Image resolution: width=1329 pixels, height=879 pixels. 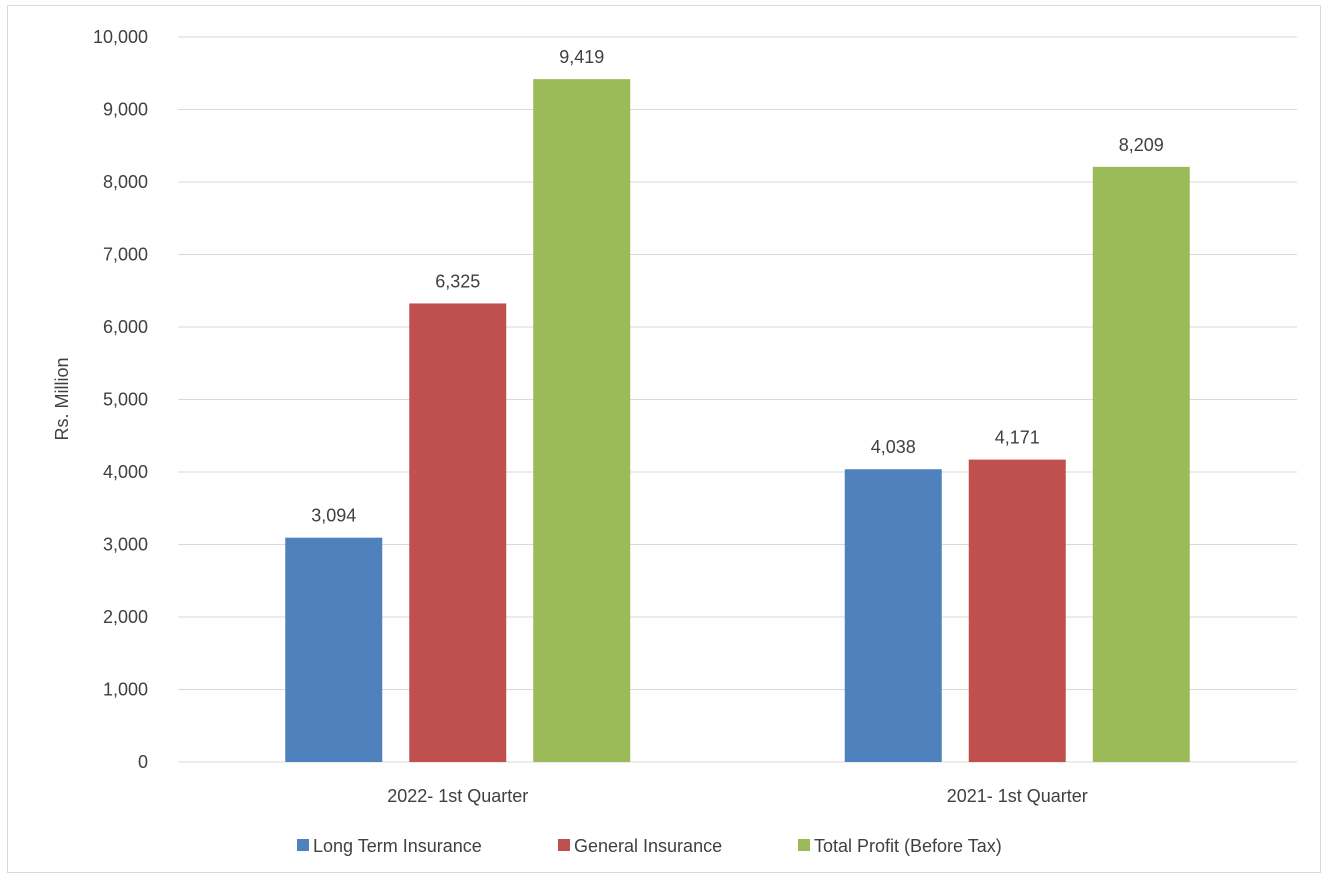 I want to click on y-axis-title: Rs. Million, so click(x=62, y=398).